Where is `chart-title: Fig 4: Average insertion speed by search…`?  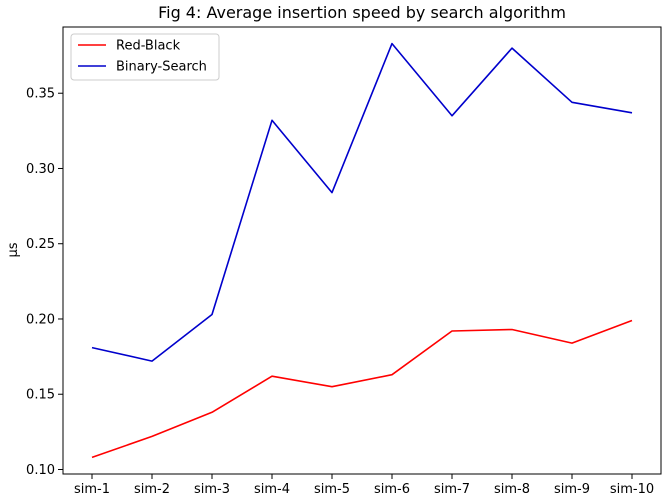
chart-title: Fig 4: Average insertion speed by search… is located at coordinates (362, 12).